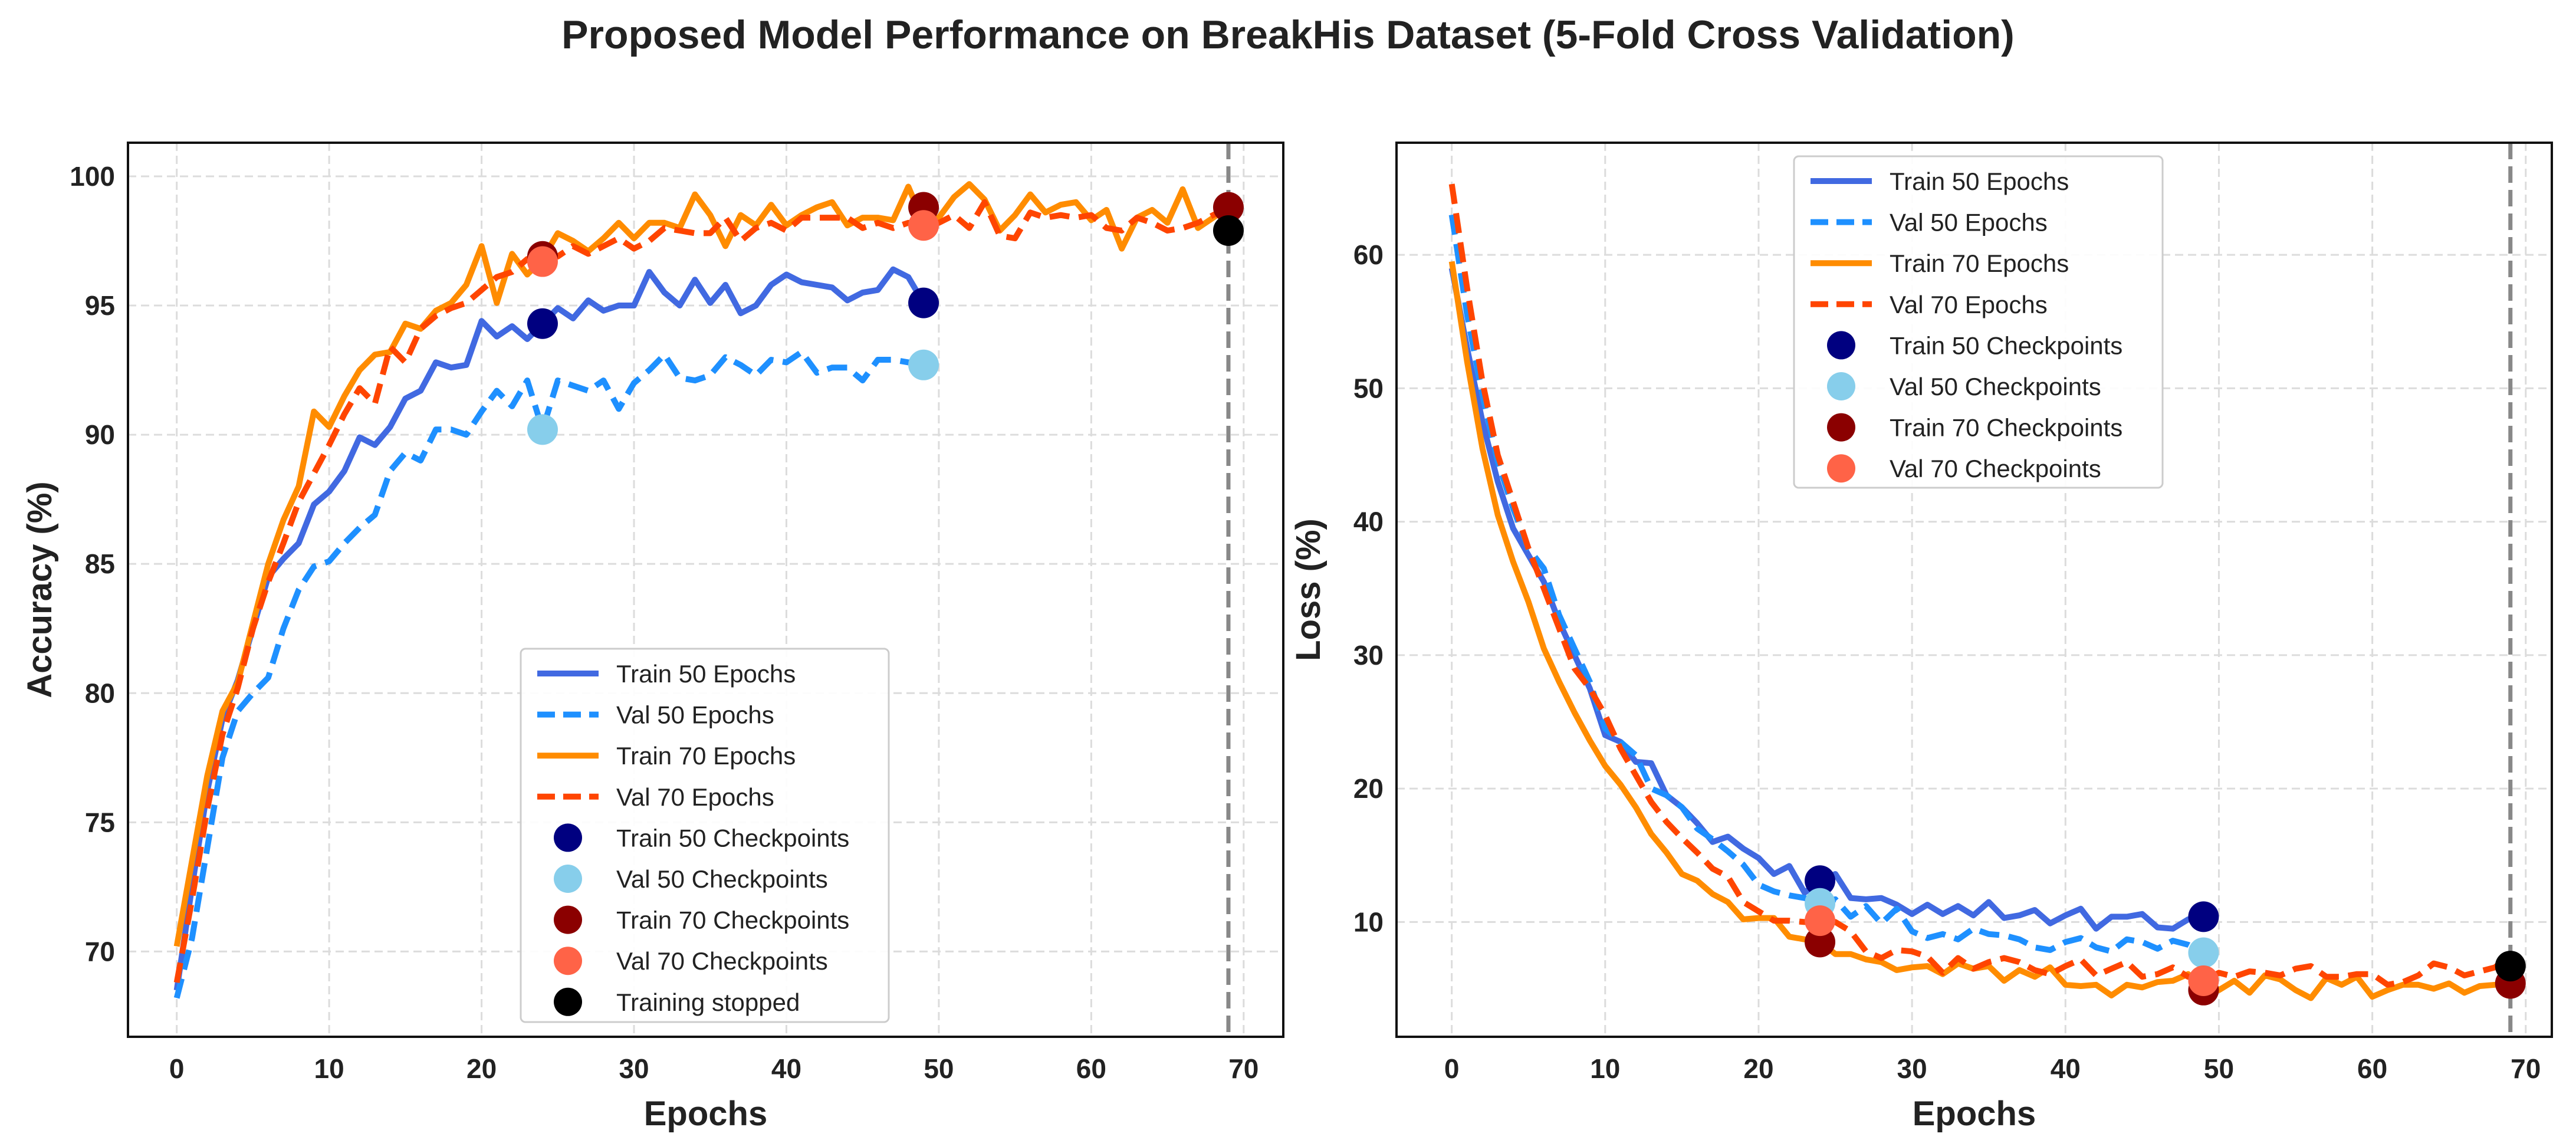 This screenshot has width=2576, height=1140. Describe the element at coordinates (1368, 254) in the screenshot. I see `y-tick-label: 60` at that location.